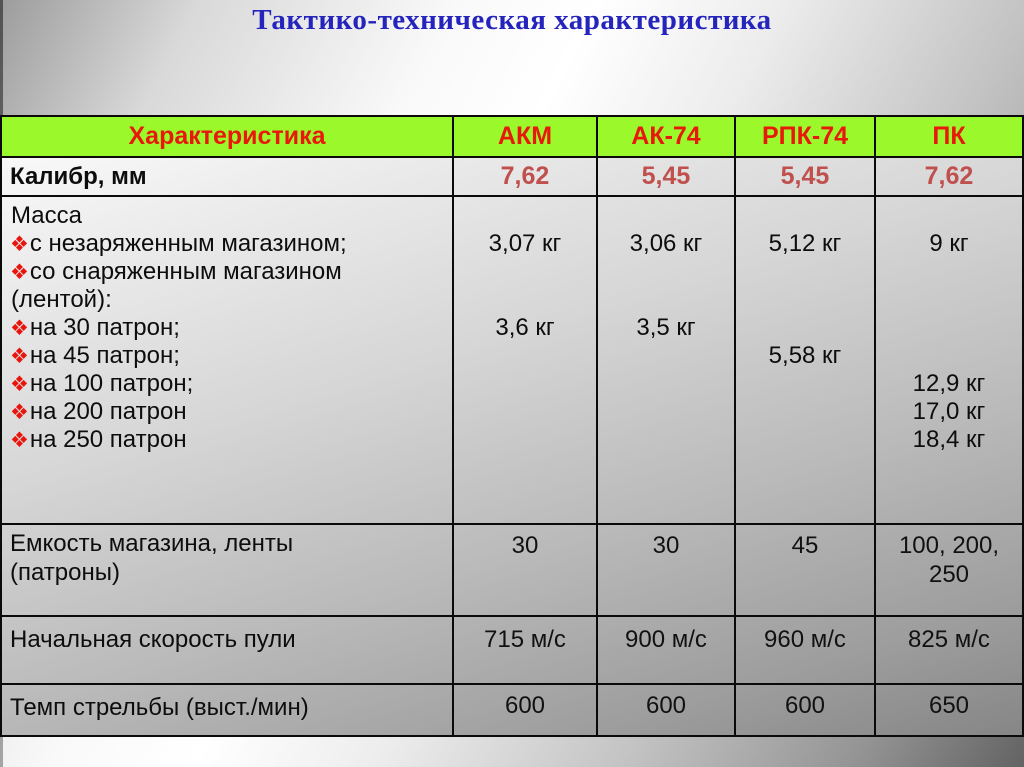 This screenshot has width=1024, height=767. I want to click on mass-value-line: 3,5 кг, so click(666, 327).